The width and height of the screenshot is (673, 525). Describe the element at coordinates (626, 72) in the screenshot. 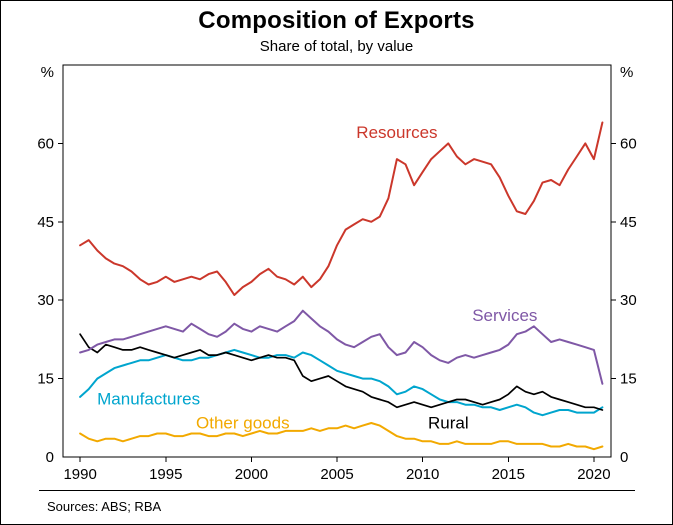

I see `y-axis-unit-right: %` at that location.